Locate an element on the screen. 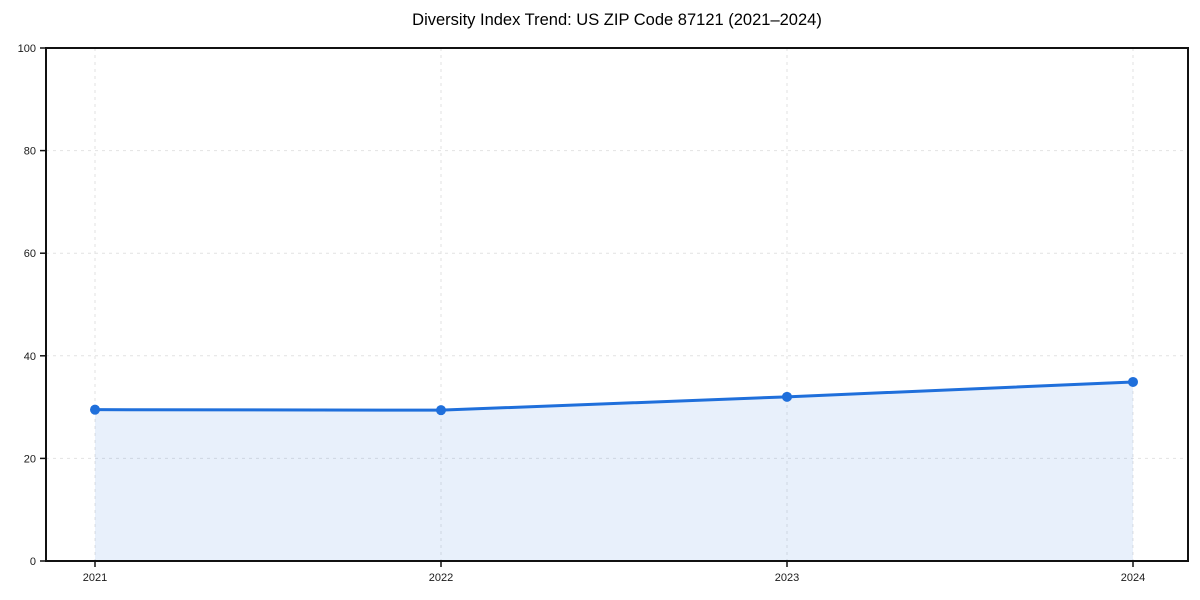  data-point-2021 is located at coordinates (95, 409).